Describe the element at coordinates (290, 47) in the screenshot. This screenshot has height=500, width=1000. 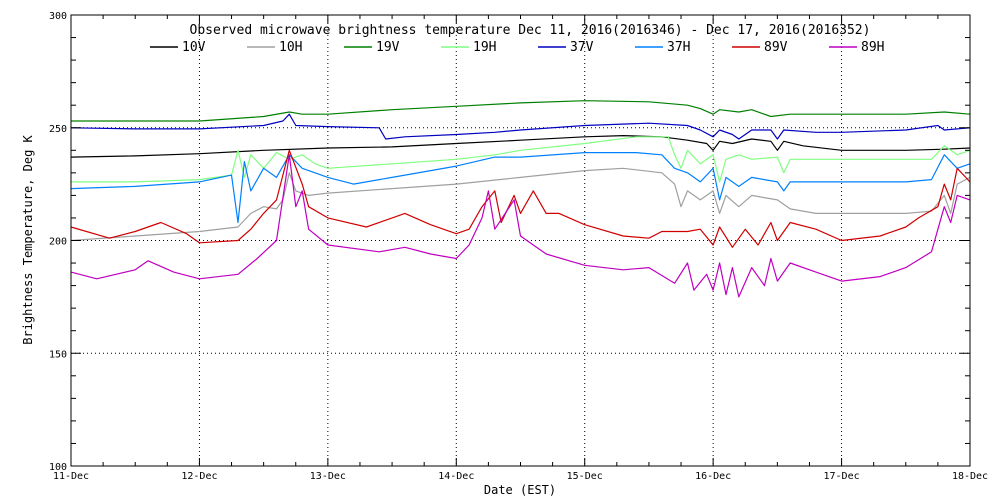
I see `legend-label-10h: 10H` at that location.